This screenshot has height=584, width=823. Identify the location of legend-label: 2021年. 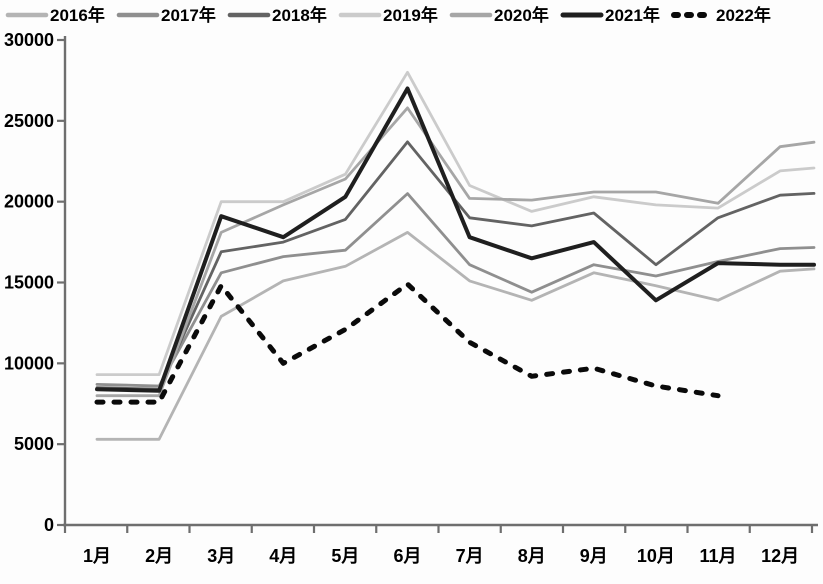
(632, 15).